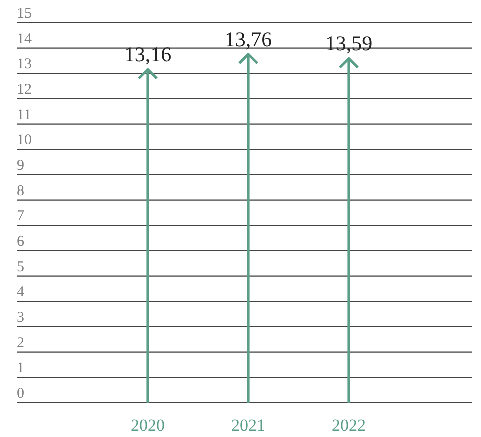 The width and height of the screenshot is (481, 437). What do you see at coordinates (249, 425) in the screenshot?
I see `x-tick-label: 2021` at bounding box center [249, 425].